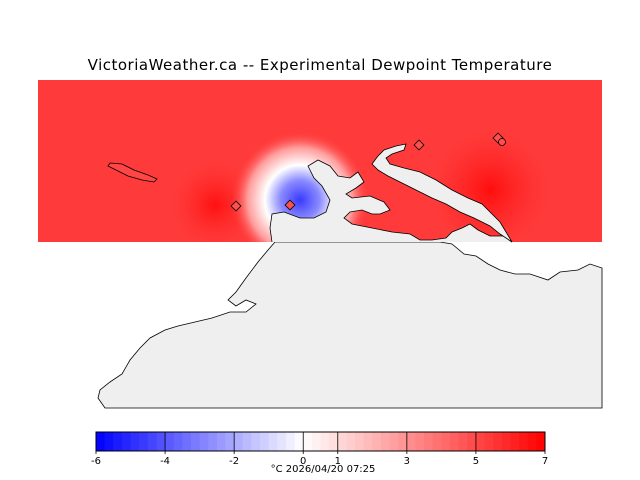 This screenshot has width=640, height=480. What do you see at coordinates (545, 461) in the screenshot?
I see `colorbar-tick-label: 7` at bounding box center [545, 461].